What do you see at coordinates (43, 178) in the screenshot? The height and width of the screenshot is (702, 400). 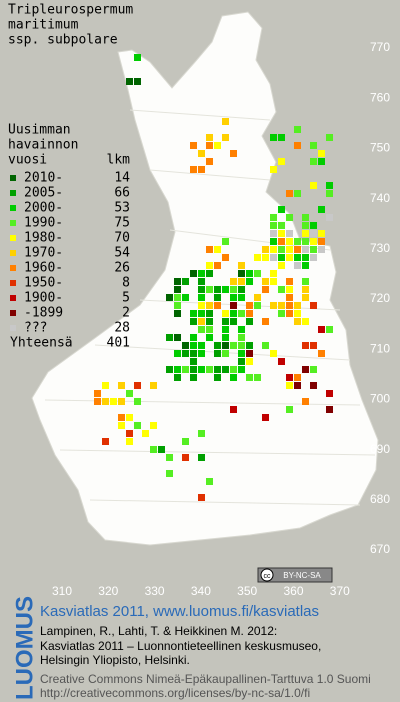 I see `legend-label: 2010-` at bounding box center [43, 178].